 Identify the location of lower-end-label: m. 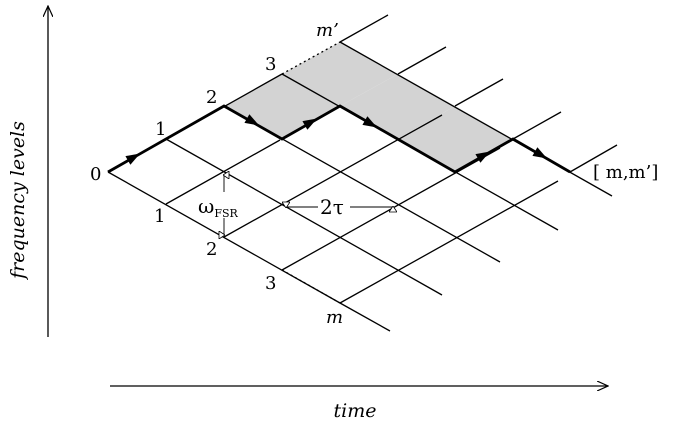
(334, 317).